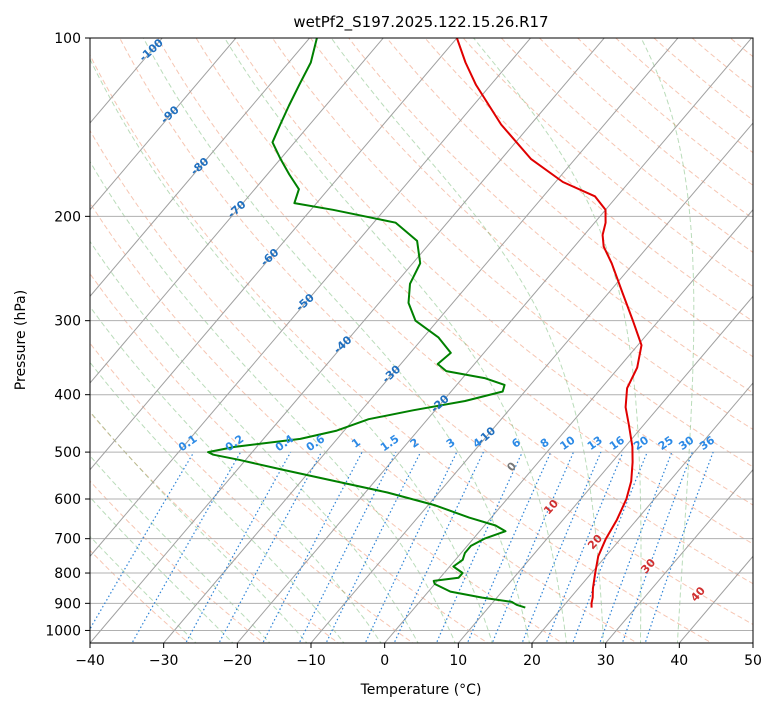 This screenshot has width=775, height=708. What do you see at coordinates (532, 661) in the screenshot?
I see `x-tick-label: 20` at bounding box center [532, 661].